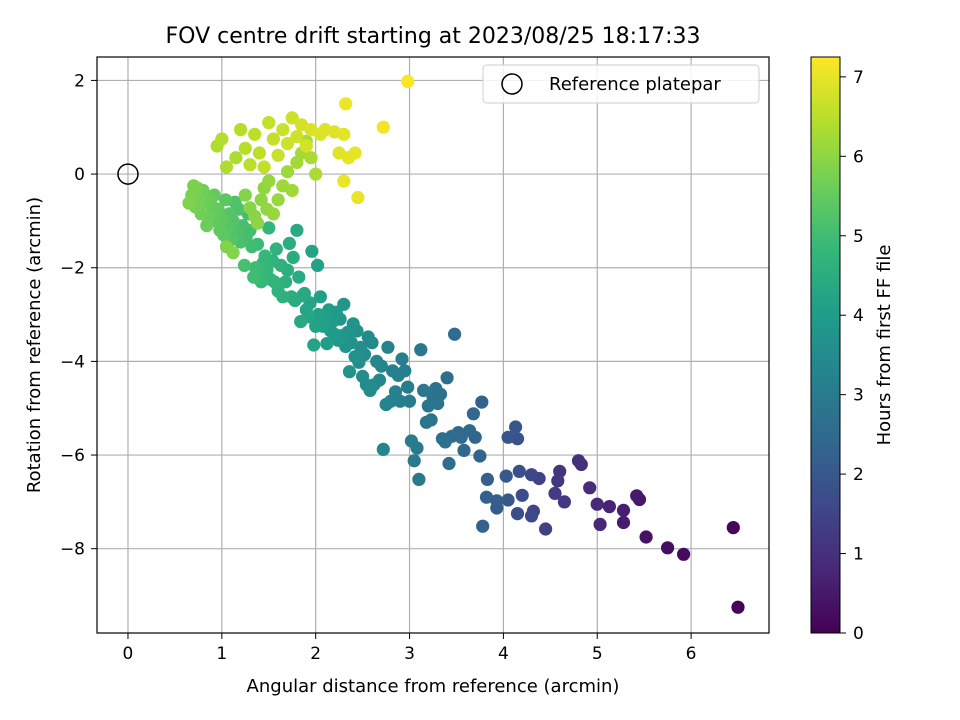  I want to click on colorbar: 0 1 2 3 4 5 6 7 Hours from first FF file, so click(852, 350).